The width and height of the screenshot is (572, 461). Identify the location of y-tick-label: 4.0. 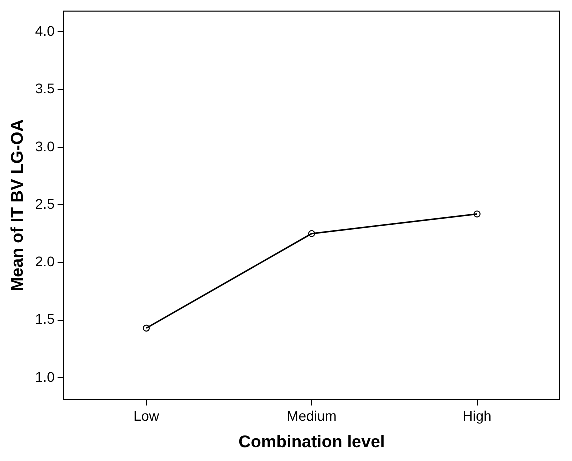
(45, 31).